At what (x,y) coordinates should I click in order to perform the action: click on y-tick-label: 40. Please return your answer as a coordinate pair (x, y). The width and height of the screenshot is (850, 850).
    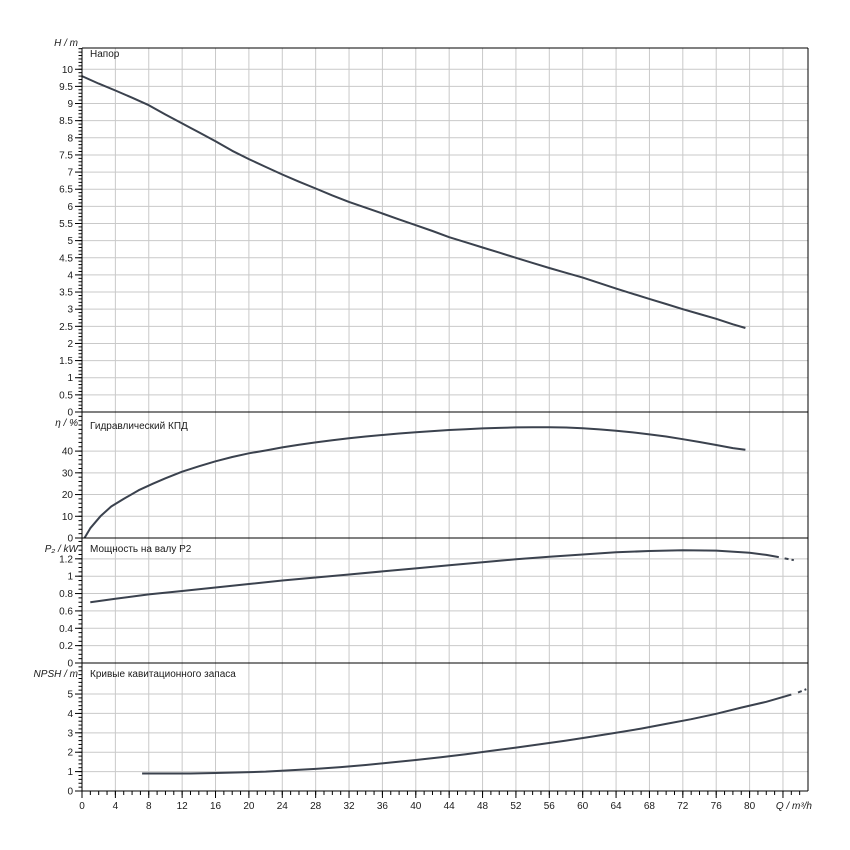
    Looking at the image, I should click on (68, 452).